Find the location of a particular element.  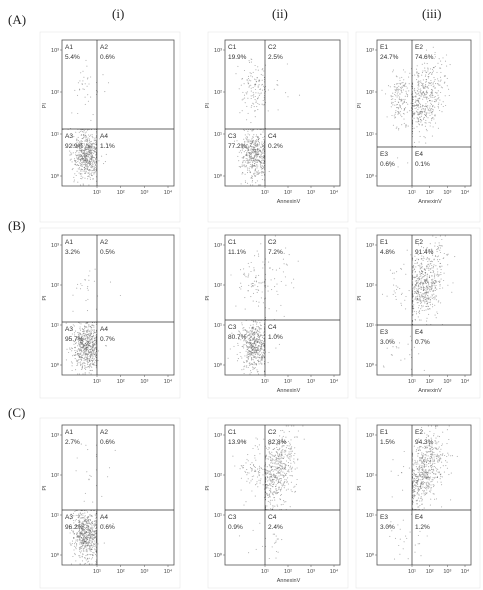

plot-area is located at coordinates (424, 113).